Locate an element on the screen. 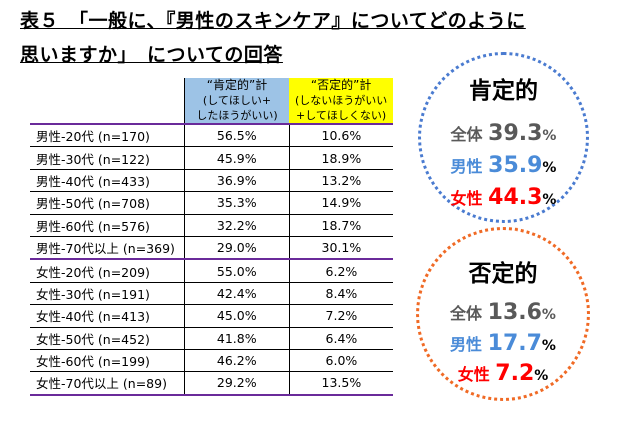  positive-summary-circle: 肯定的 全体 39.3% 男性 35.9% 女性 44.3% is located at coordinates (503, 137).